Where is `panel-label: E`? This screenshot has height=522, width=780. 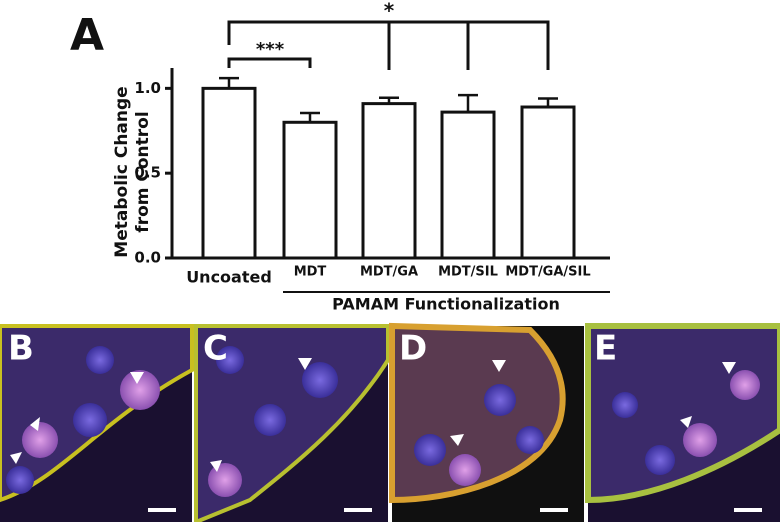
panel-label: E is located at coordinates (605, 349).